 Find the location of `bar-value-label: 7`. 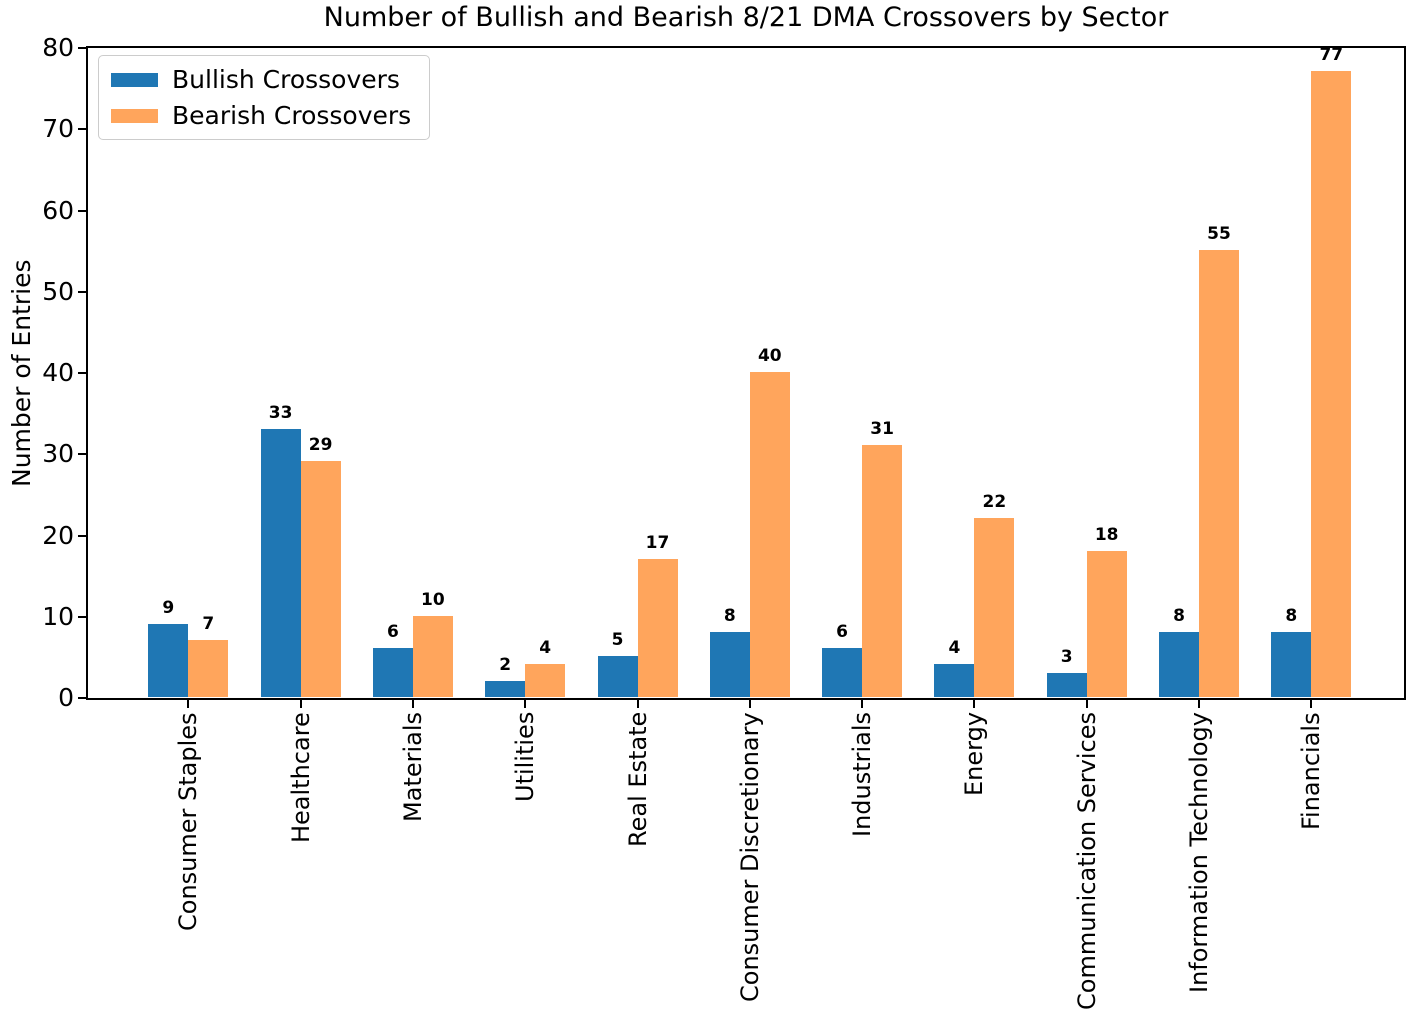

bar-value-label: 7 is located at coordinates (208, 624).